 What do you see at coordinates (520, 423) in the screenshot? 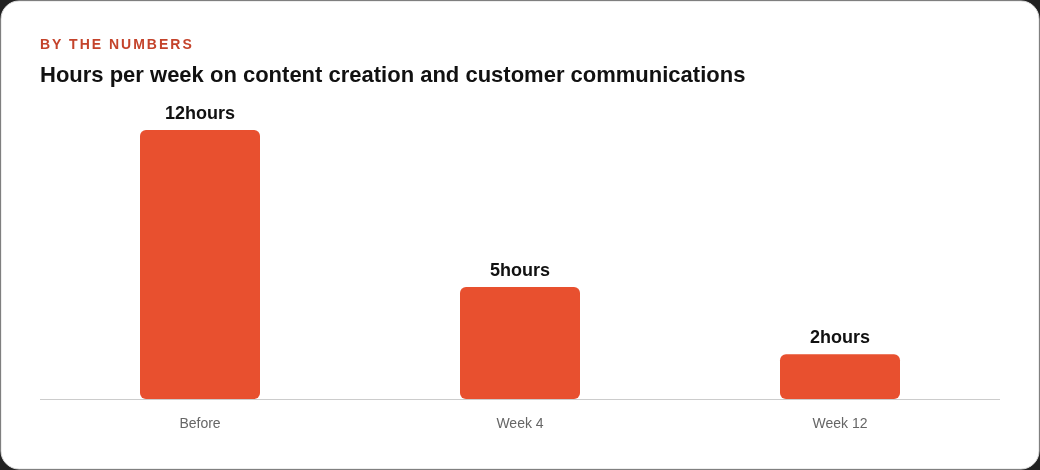
I see `x-tick-label: Week 4` at bounding box center [520, 423].